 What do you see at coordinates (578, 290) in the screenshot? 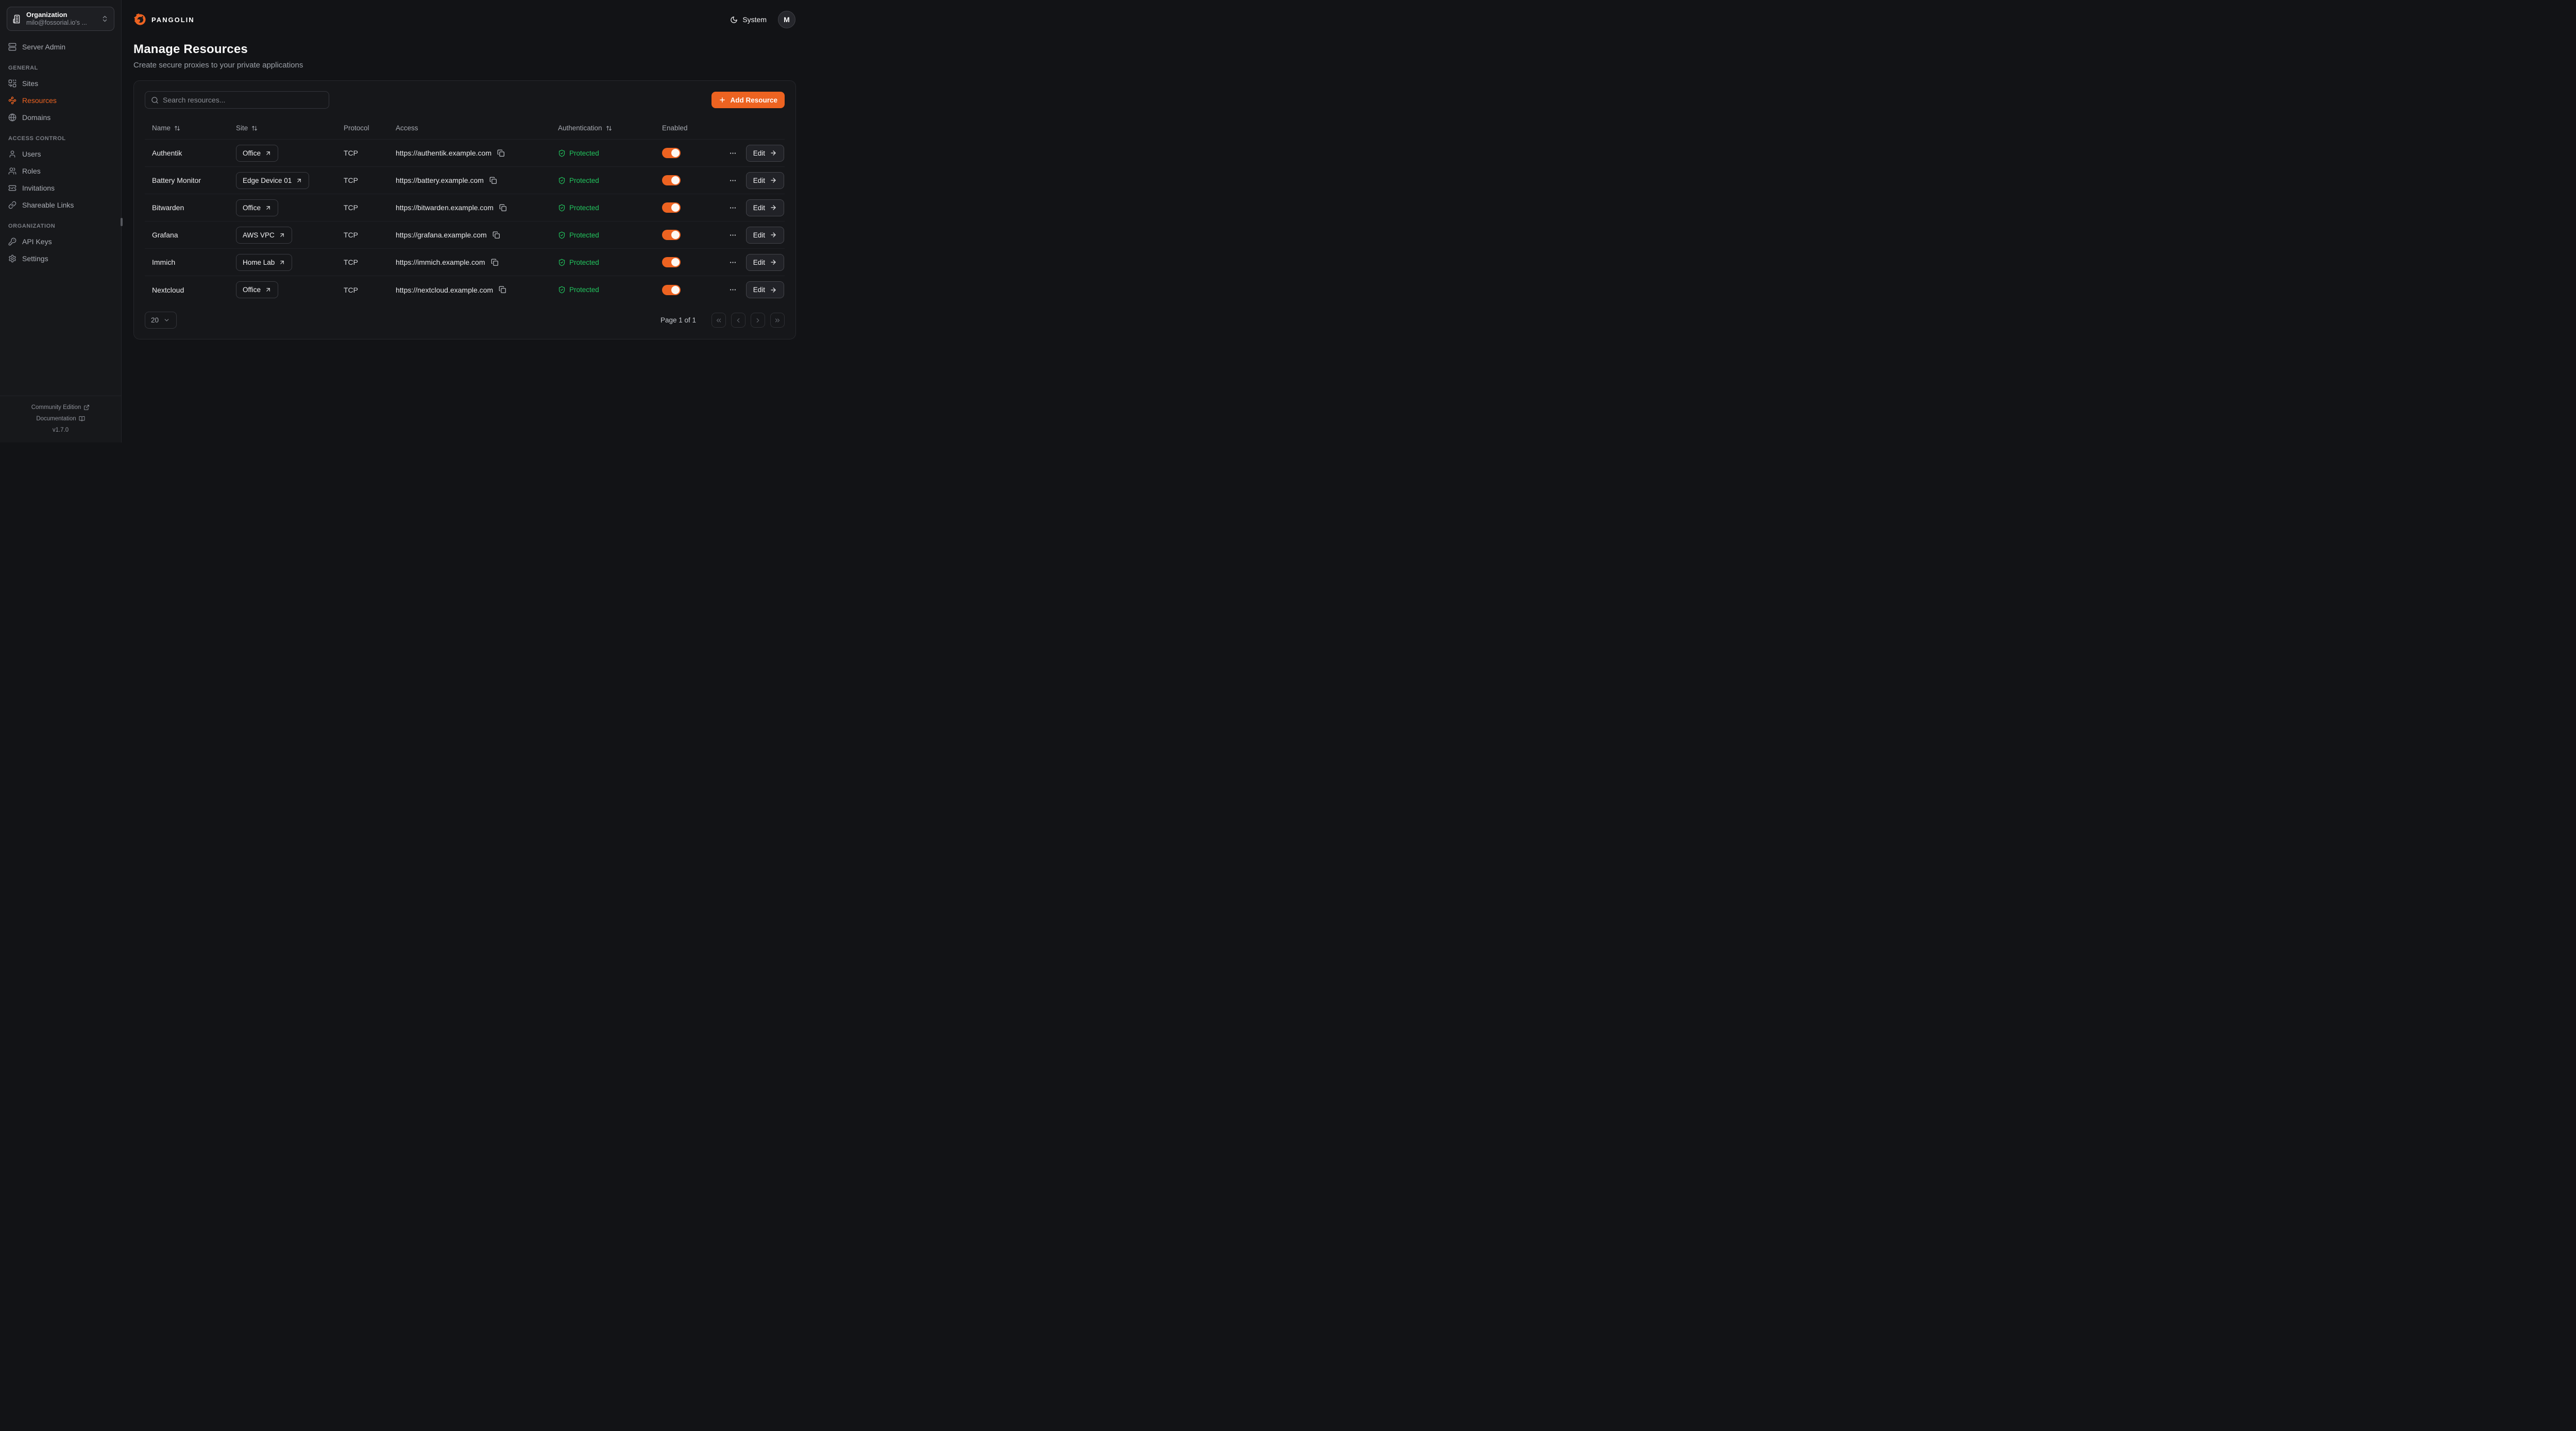
I see `auth-badge: Protected` at bounding box center [578, 290].